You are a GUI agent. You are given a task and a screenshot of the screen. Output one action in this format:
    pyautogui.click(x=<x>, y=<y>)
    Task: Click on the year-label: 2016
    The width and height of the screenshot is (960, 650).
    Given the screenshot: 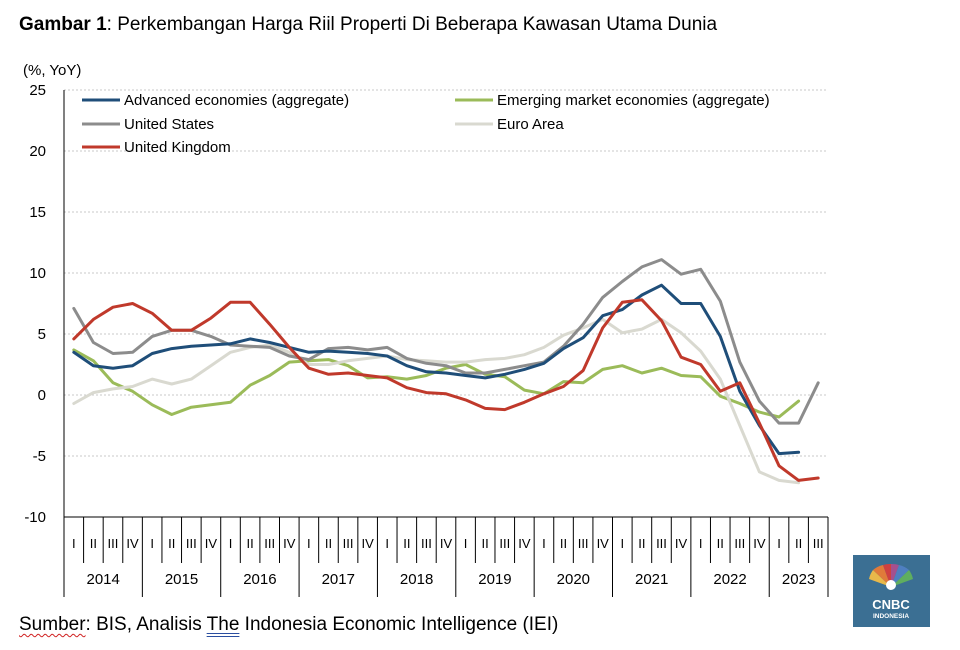 What is the action you would take?
    pyautogui.click(x=259, y=579)
    